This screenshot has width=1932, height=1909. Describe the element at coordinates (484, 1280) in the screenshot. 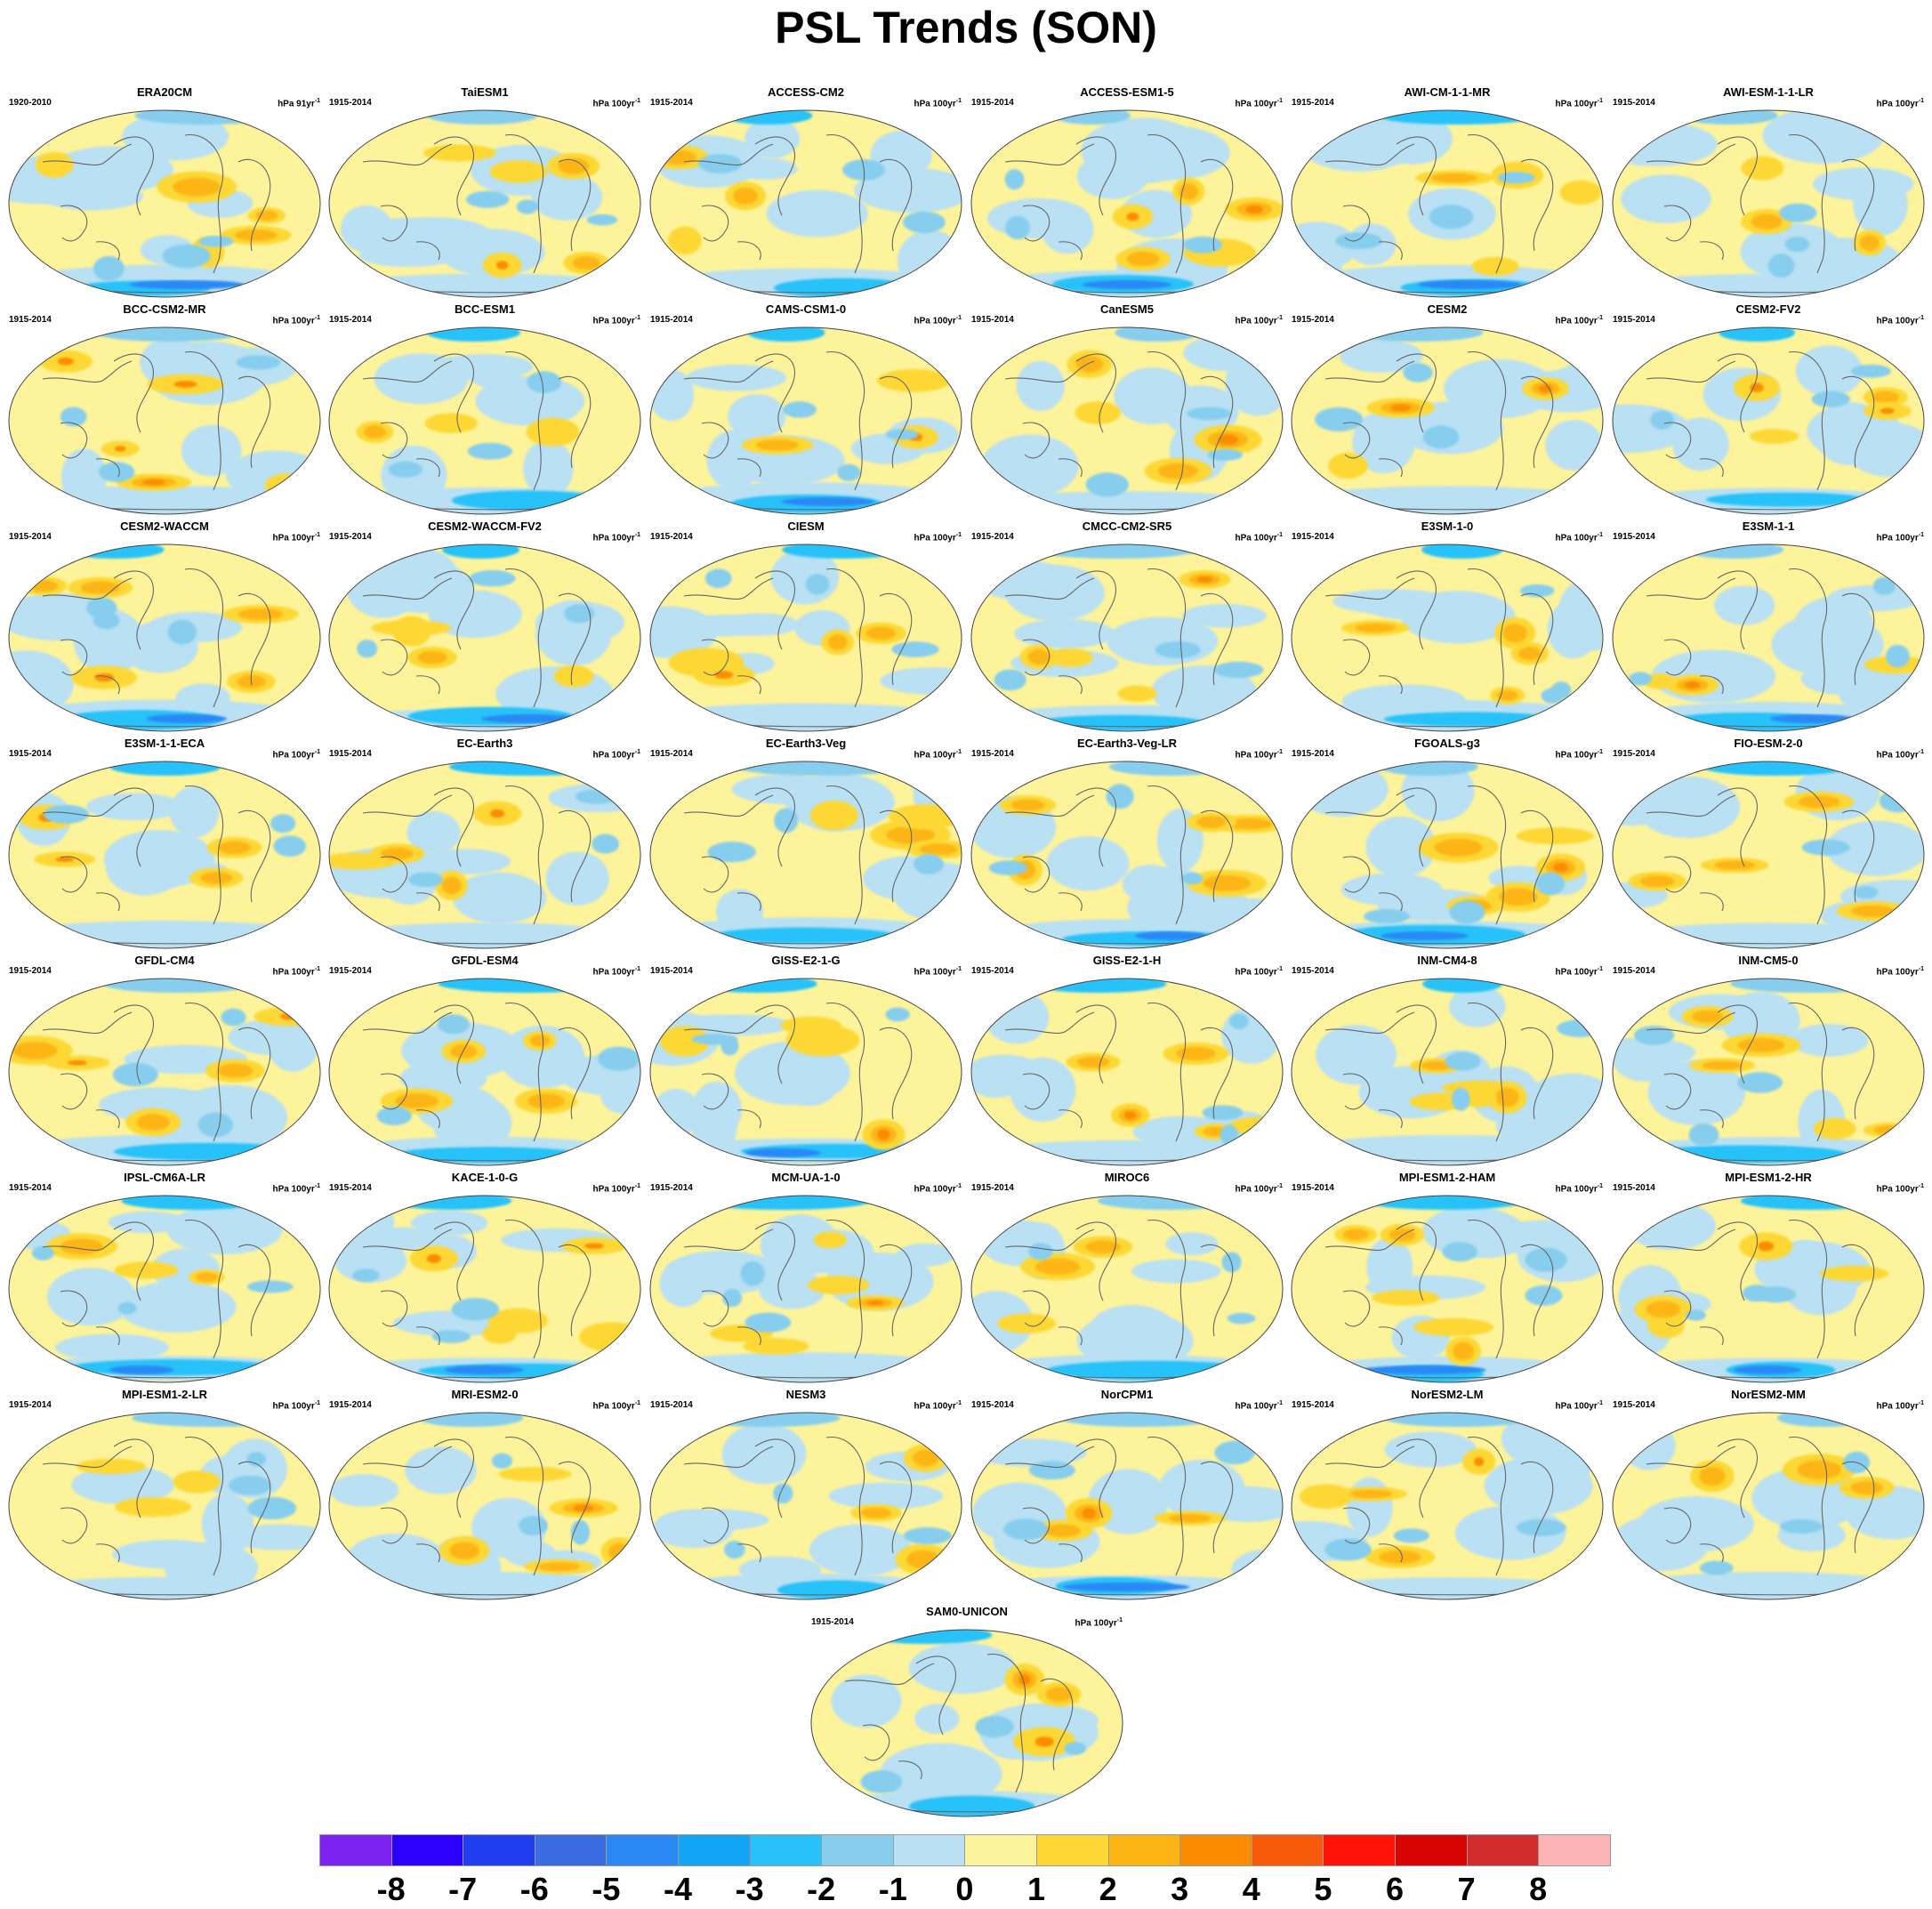

I see `map-panel: KACE-1-0-G 1915-2014 hPa 100yr-1` at that location.